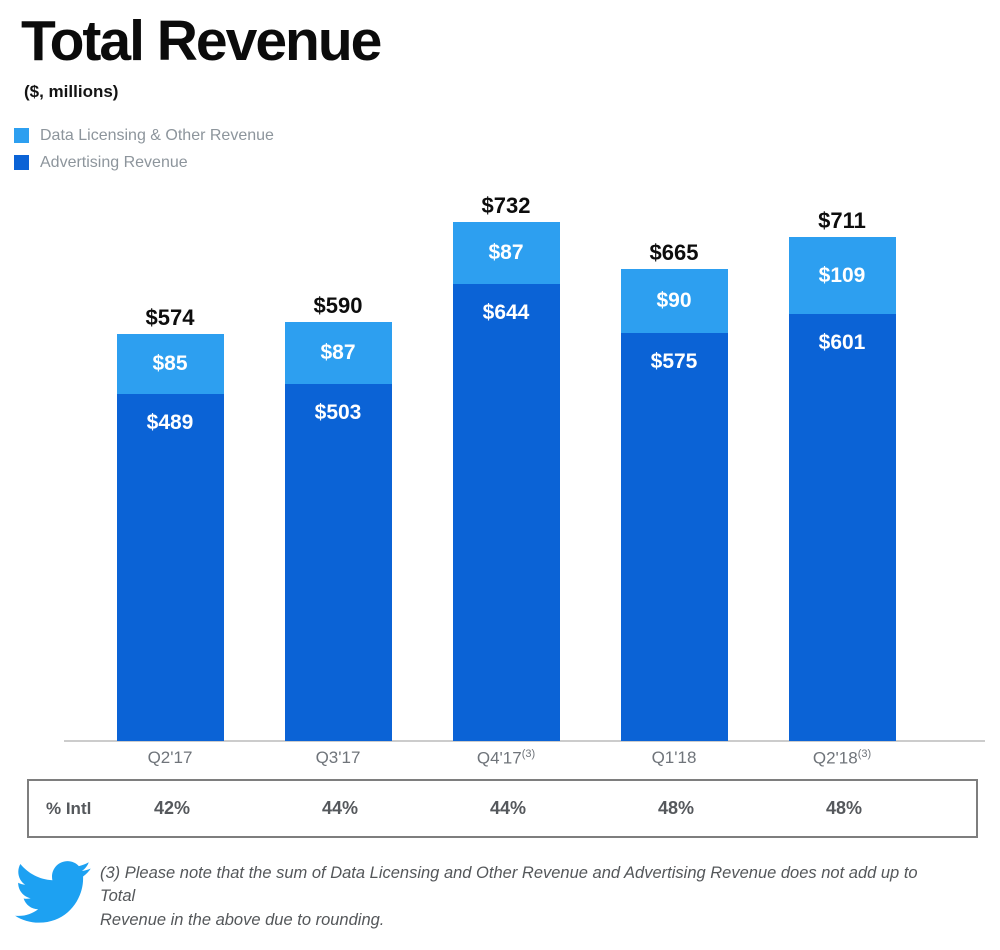  What do you see at coordinates (170, 757) in the screenshot?
I see `x-axis-label: Q2'17` at bounding box center [170, 757].